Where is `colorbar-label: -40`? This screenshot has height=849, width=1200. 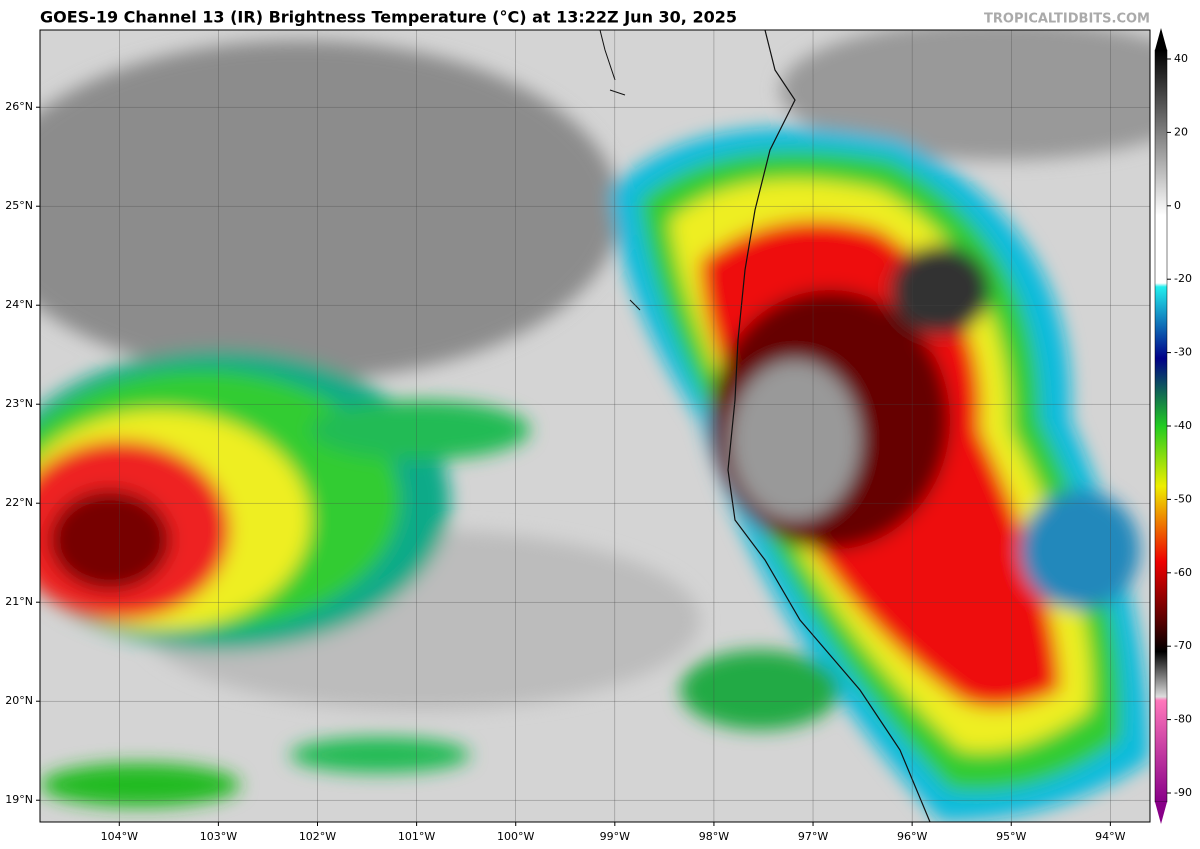
colorbar-label: -40 is located at coordinates (1183, 425).